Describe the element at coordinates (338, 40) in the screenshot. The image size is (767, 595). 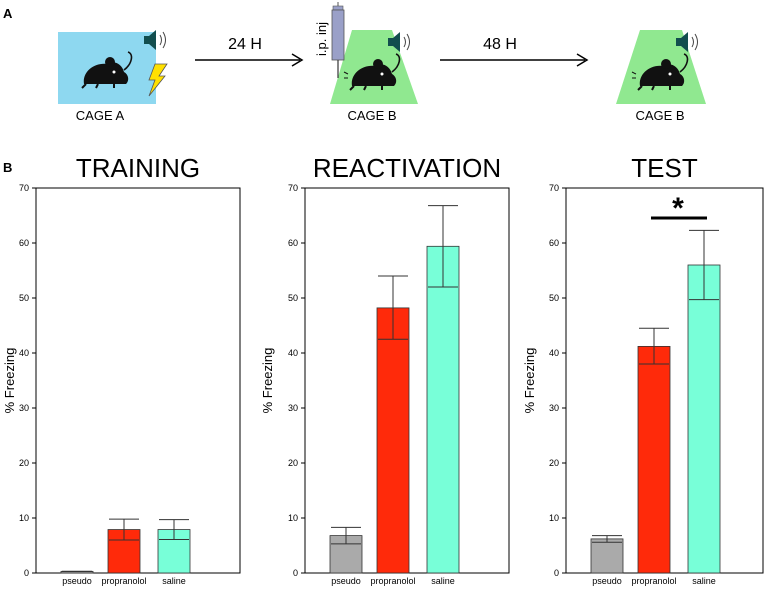
I see `syringe-icon` at that location.